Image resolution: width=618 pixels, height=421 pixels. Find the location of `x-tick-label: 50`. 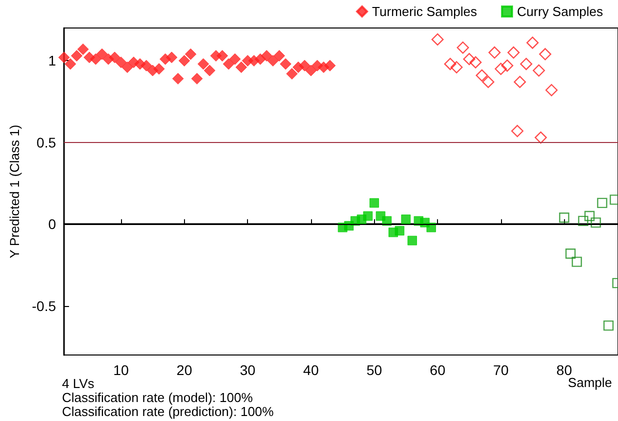

x-tick-label: 50 is located at coordinates (374, 370).